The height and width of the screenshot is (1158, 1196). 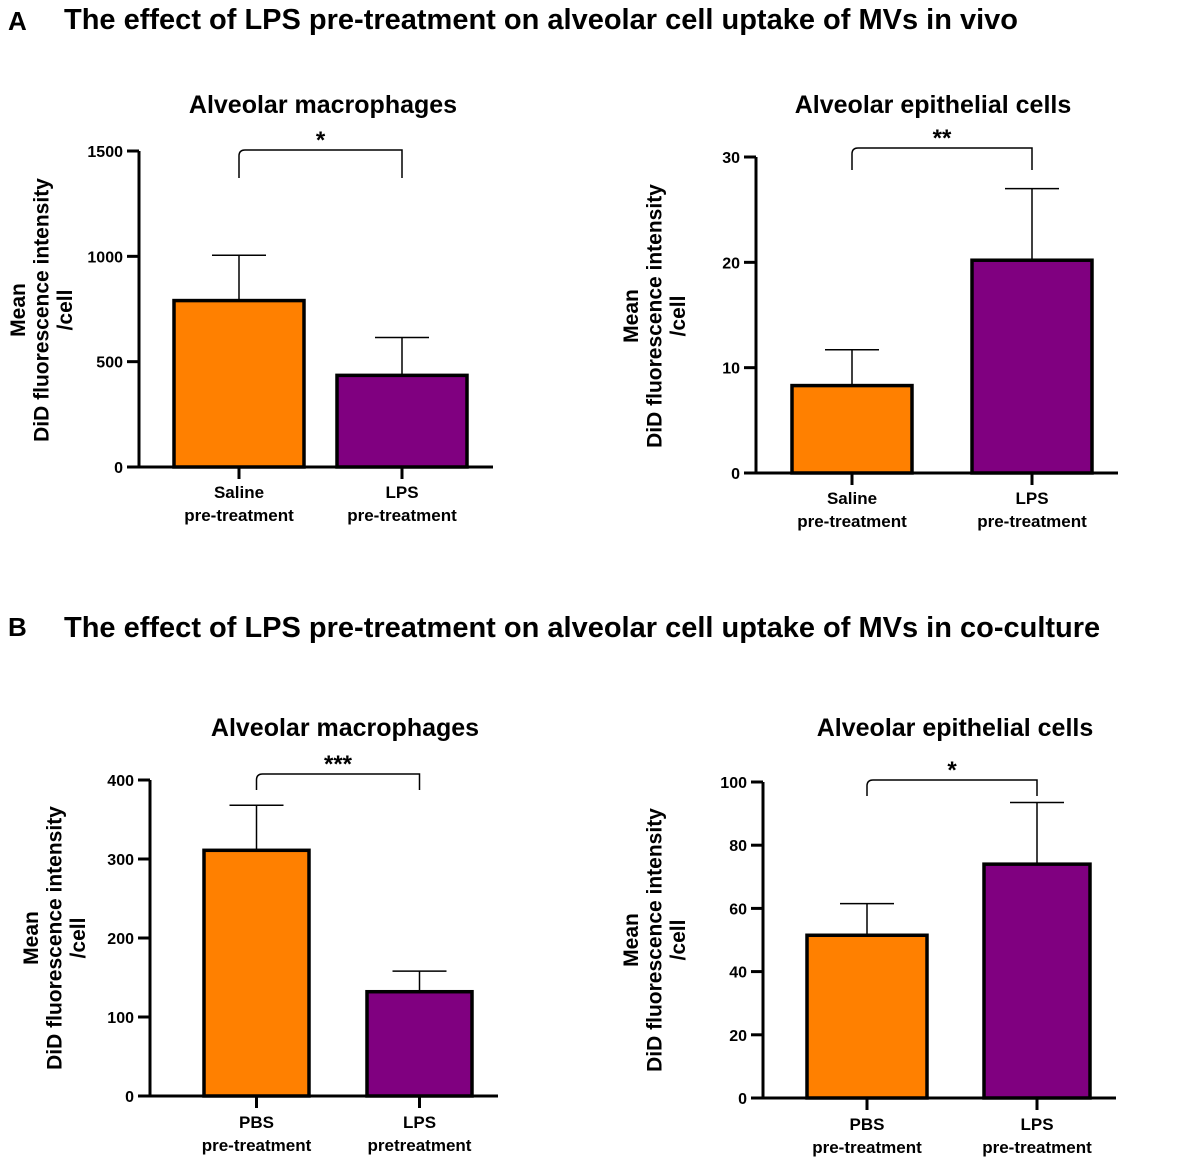 I want to click on panel-letter-a: A, so click(x=17, y=21).